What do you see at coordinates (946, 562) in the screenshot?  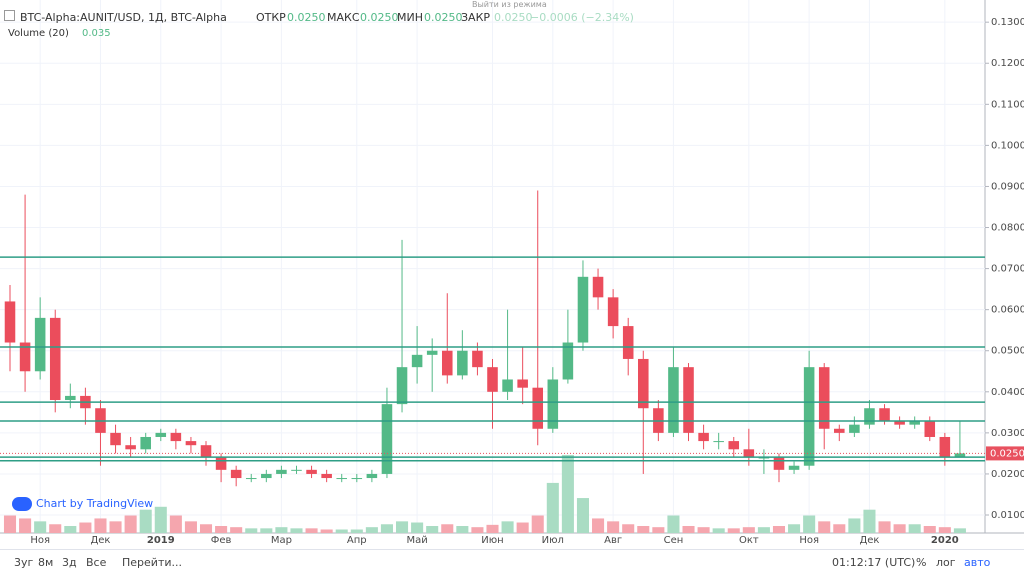 I see `log-toggle: лог` at bounding box center [946, 562].